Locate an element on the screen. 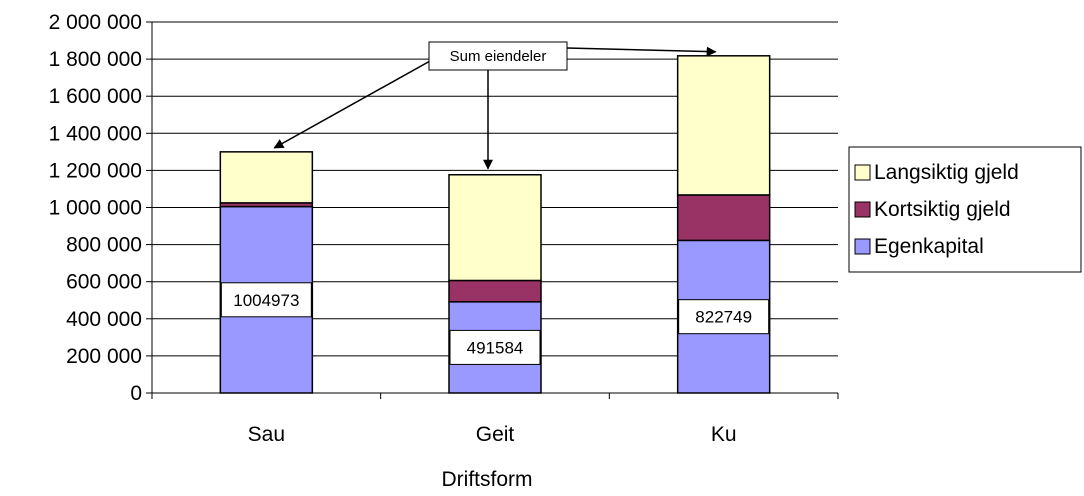  legend-label: Kortsiktig gjeld is located at coordinates (942, 209).